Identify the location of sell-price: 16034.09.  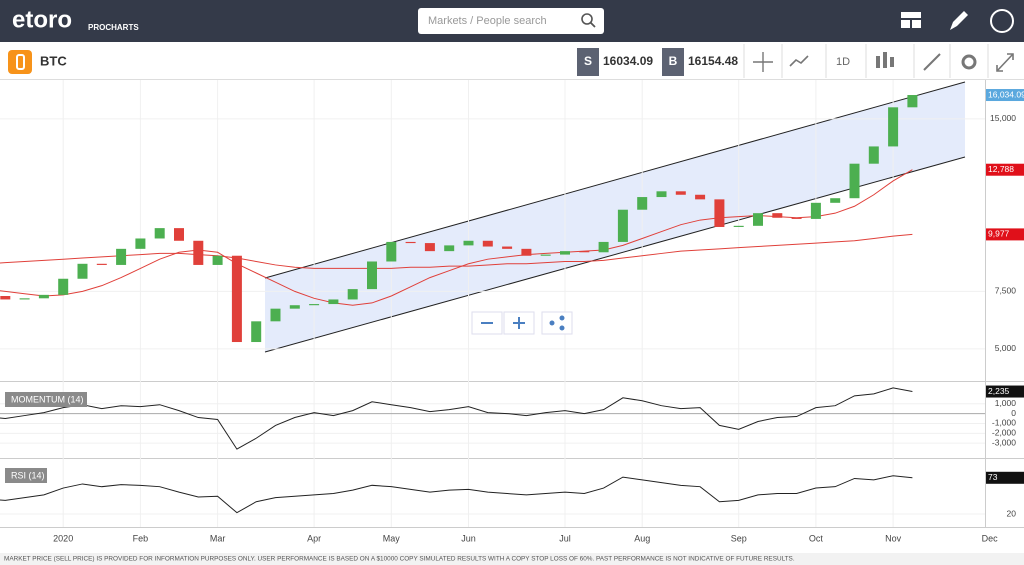
(628, 61).